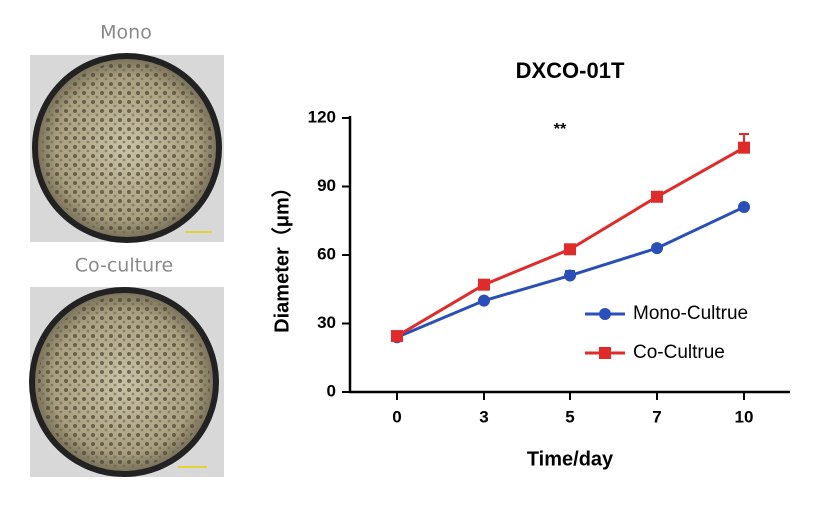 The height and width of the screenshot is (512, 820). I want to click on panel-label: Mono, so click(126, 33).